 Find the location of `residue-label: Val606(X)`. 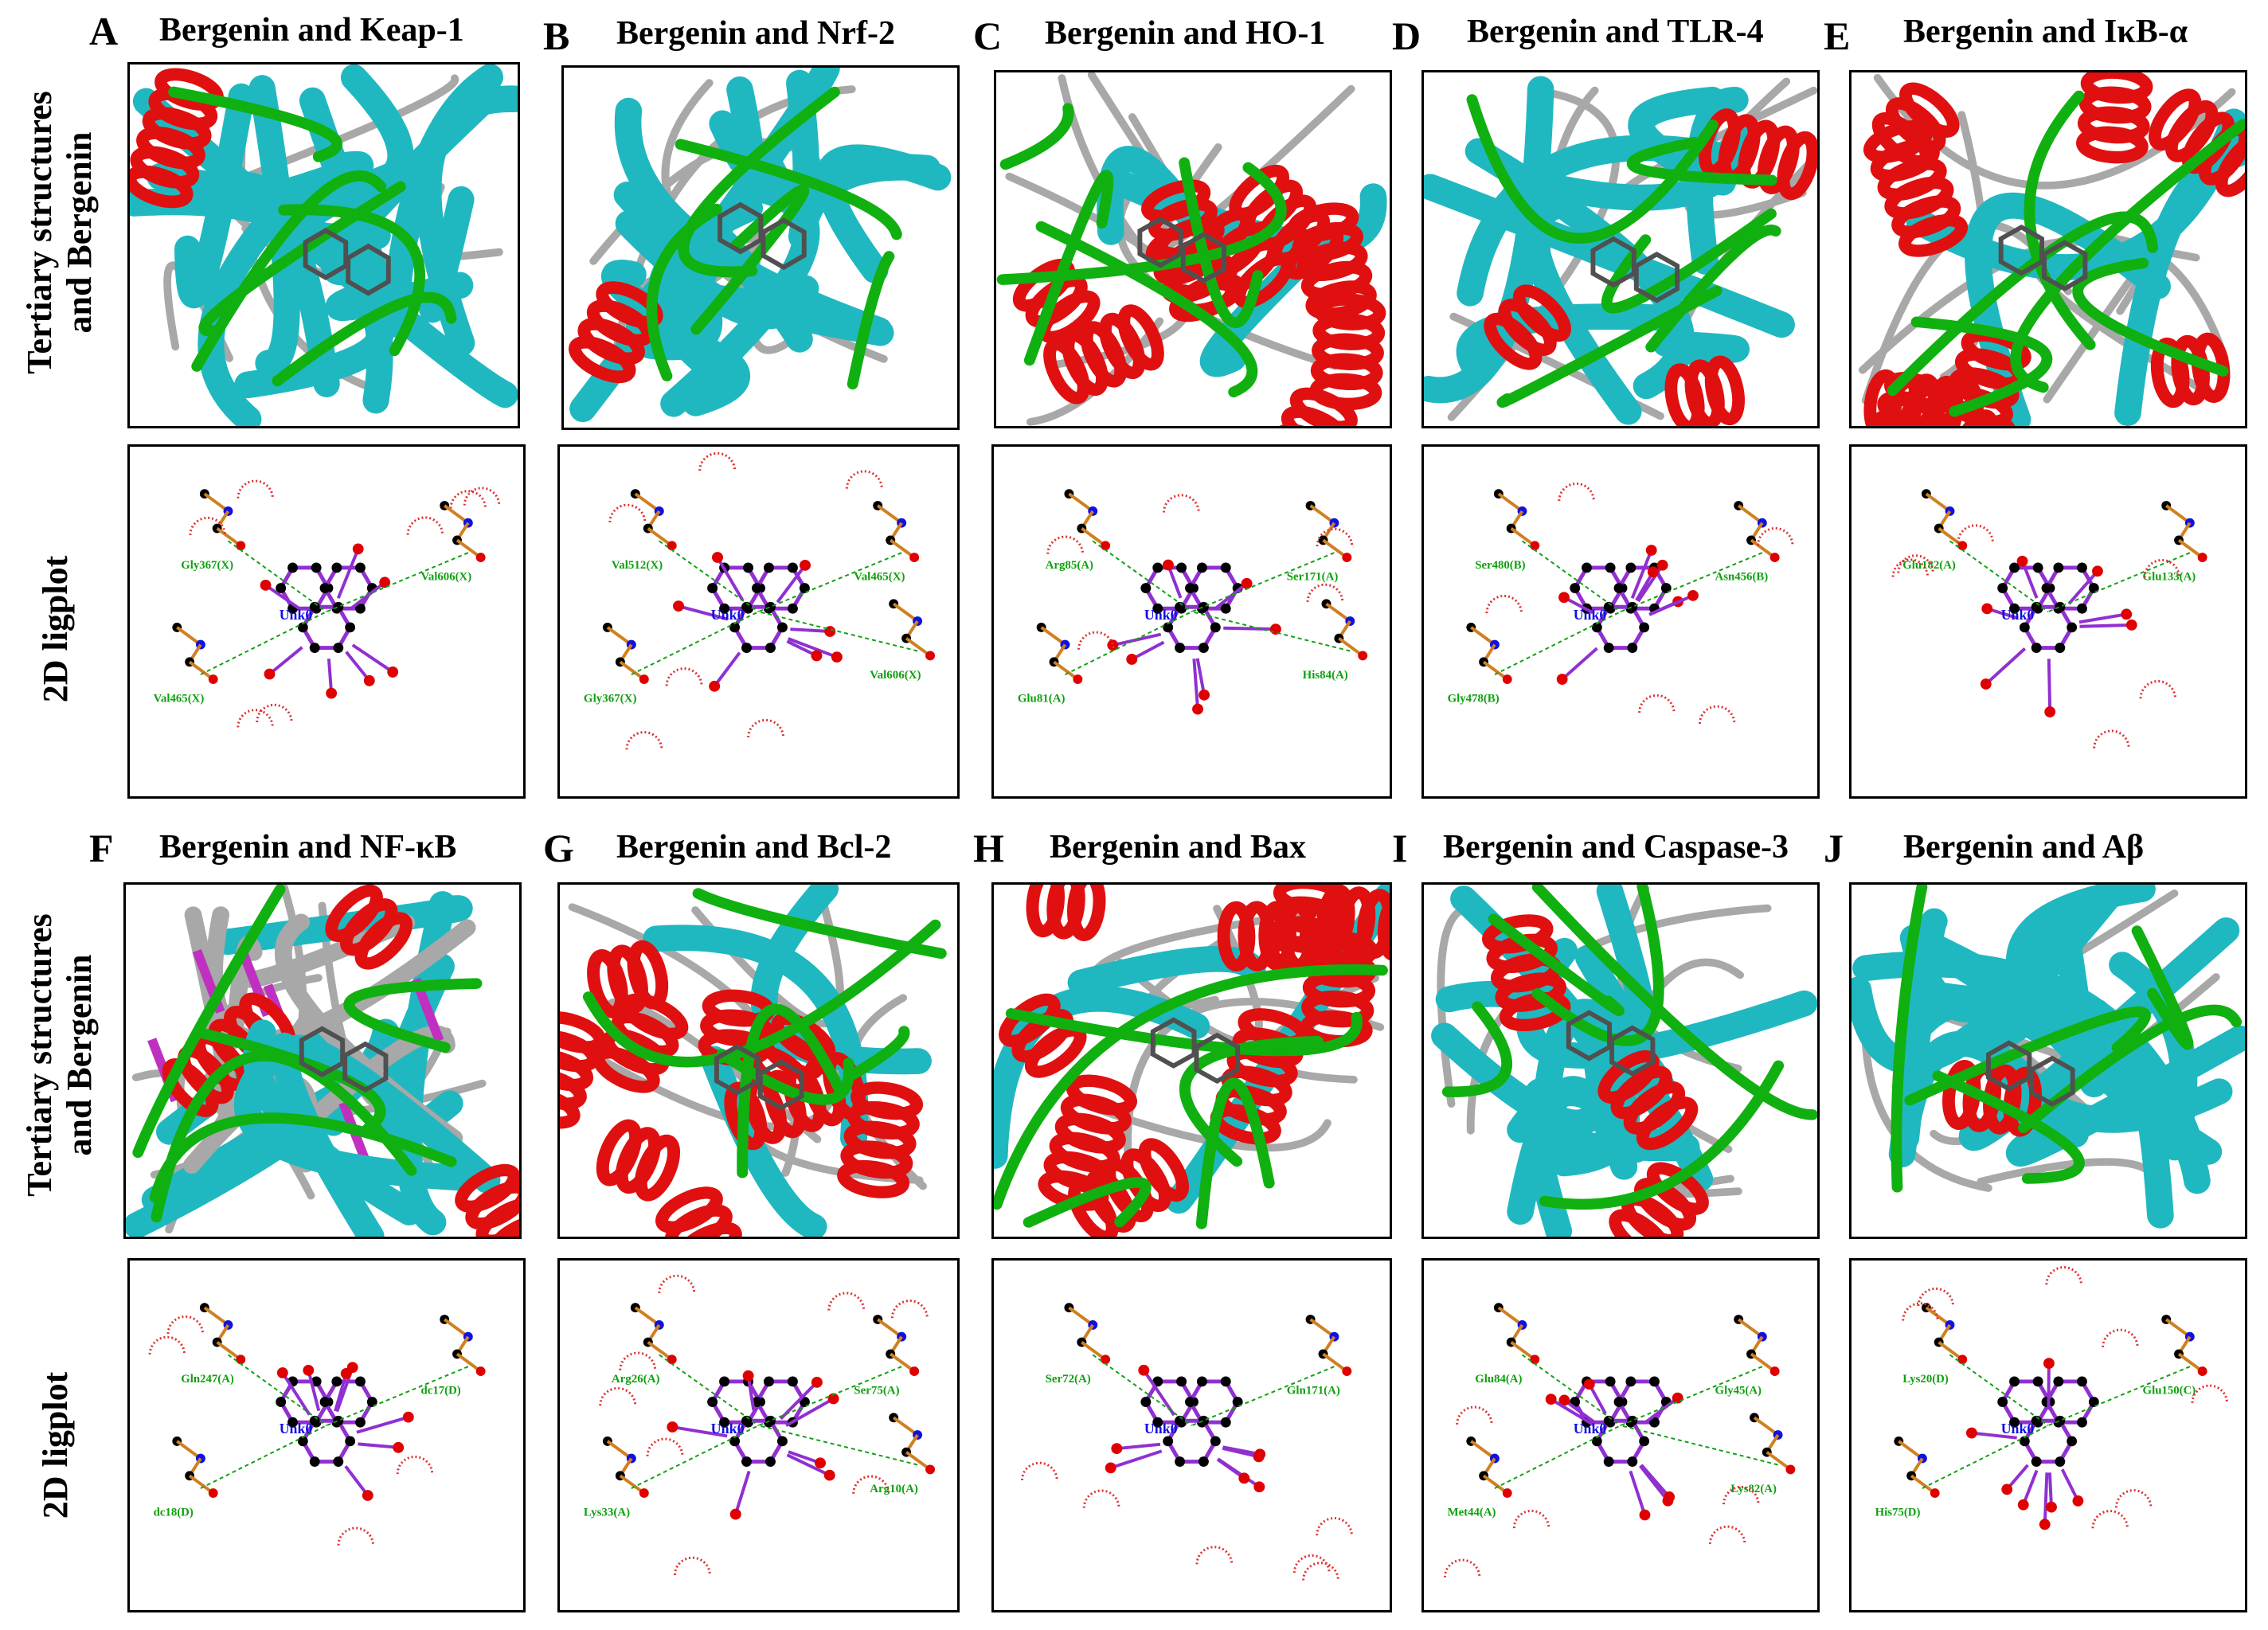

residue-label: Val606(X) is located at coordinates (895, 676).